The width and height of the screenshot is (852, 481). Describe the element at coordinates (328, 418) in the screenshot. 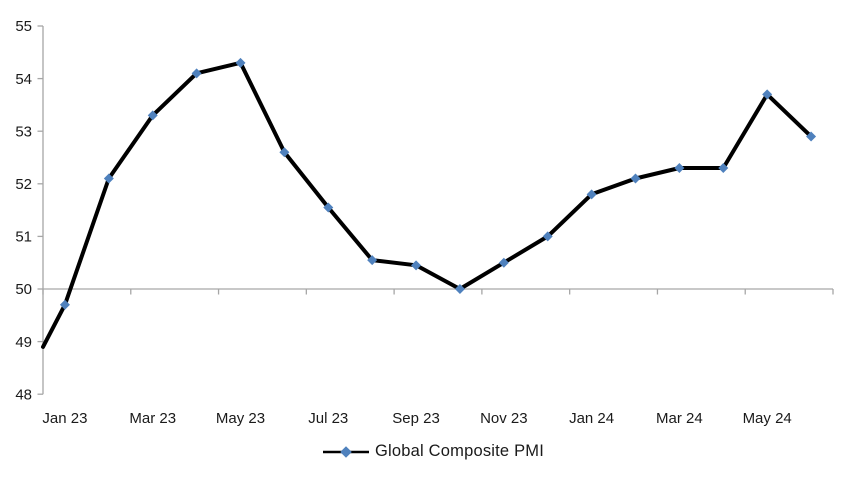

I see `x-axis-label: Jul 23` at that location.